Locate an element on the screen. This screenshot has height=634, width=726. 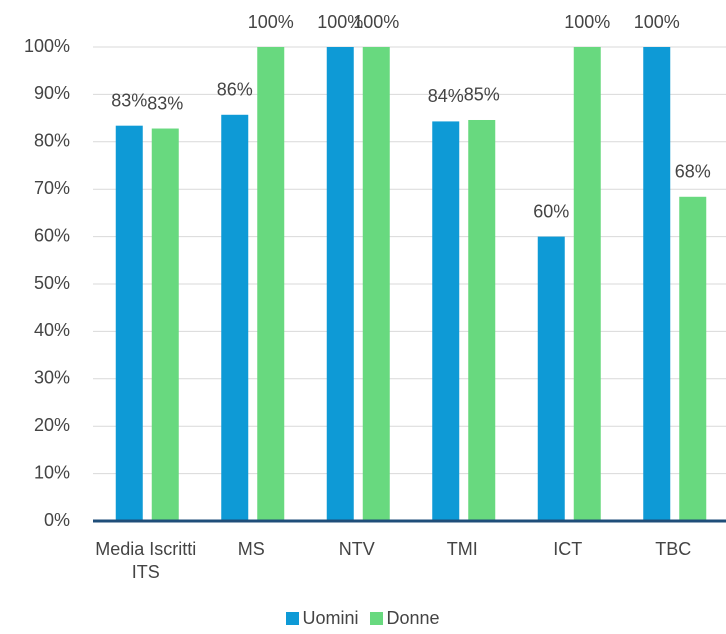
y-tick-label: 70% is located at coordinates (52, 188).